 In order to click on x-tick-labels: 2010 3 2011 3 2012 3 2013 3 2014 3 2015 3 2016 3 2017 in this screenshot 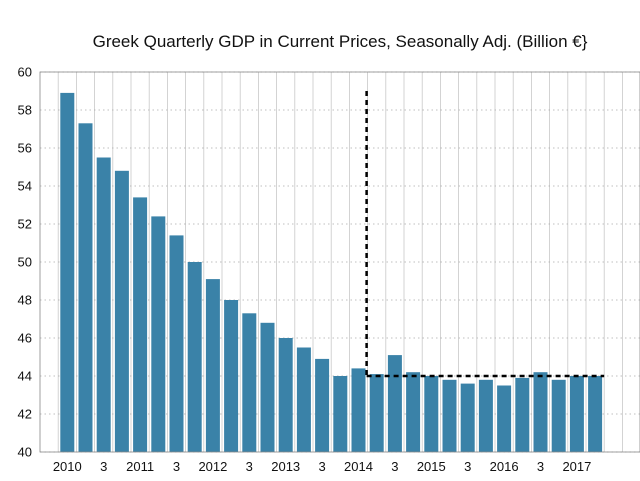, I will do `click(322, 466)`.